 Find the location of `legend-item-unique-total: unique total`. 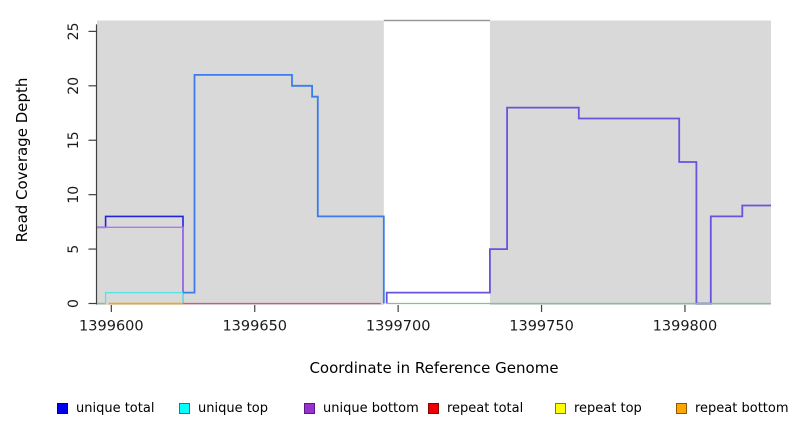

legend-item-unique-total: unique total is located at coordinates (105, 408).